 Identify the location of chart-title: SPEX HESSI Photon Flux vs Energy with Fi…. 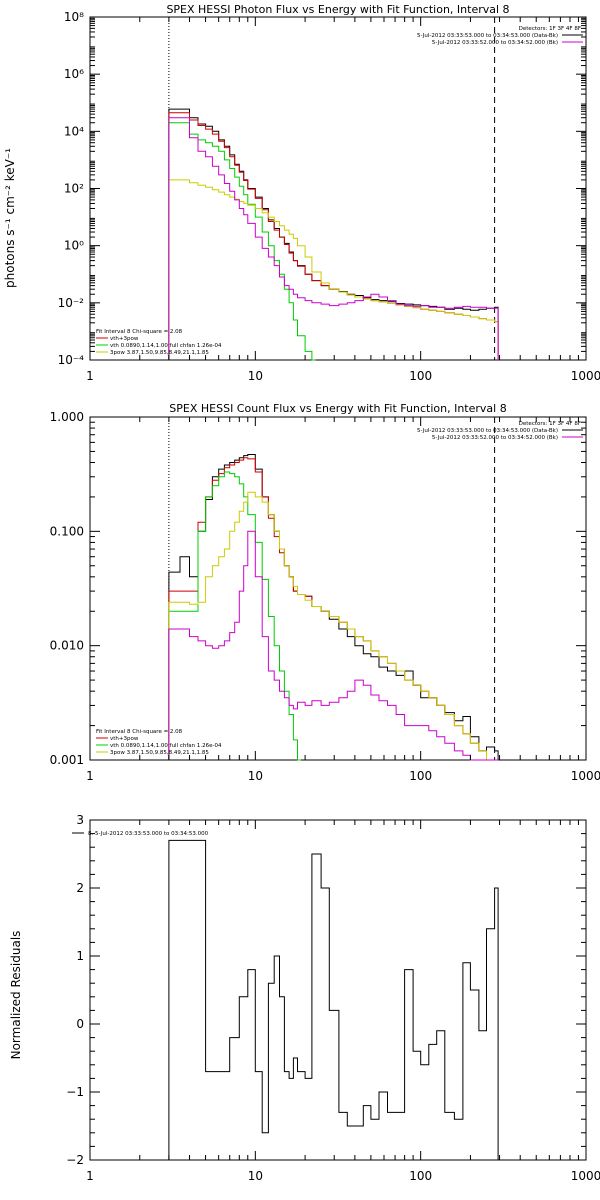
(337, 9).